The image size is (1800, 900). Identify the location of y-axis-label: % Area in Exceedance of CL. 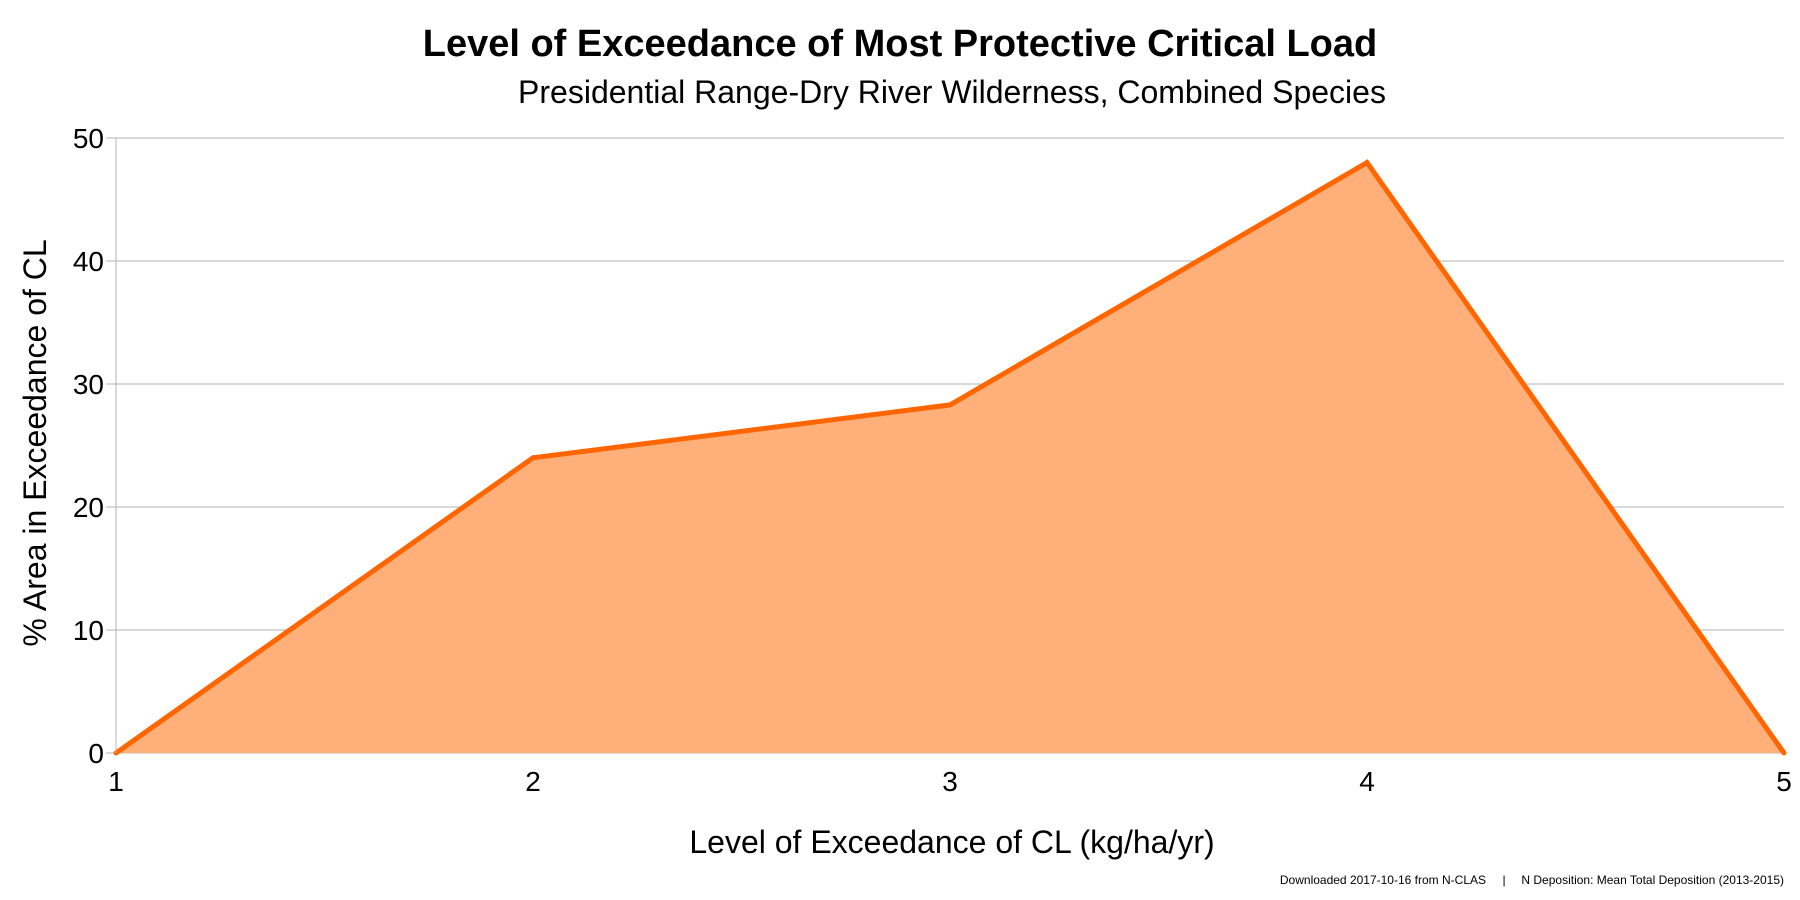
(35, 442).